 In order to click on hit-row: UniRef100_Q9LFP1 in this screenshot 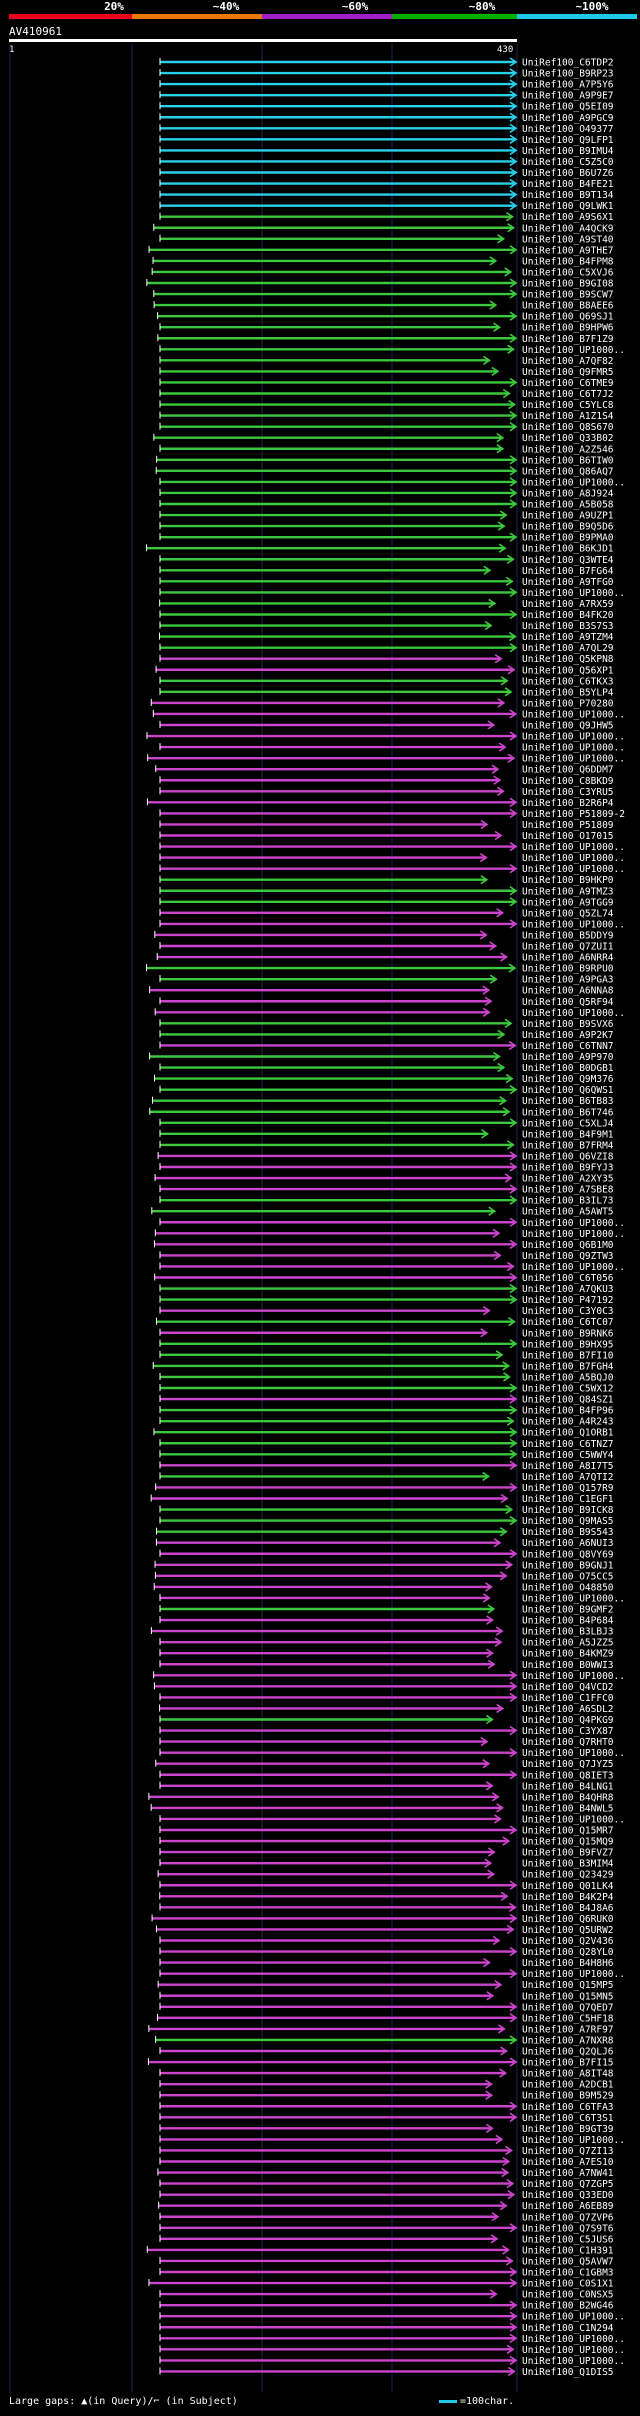, I will do `click(386, 140)`.